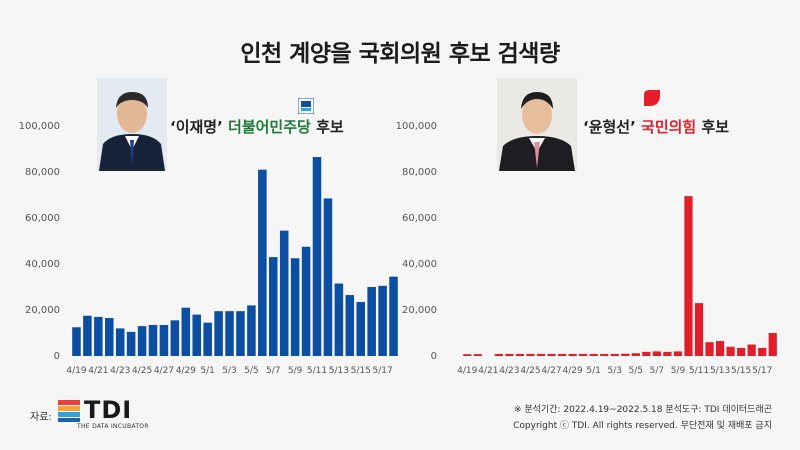  Describe the element at coordinates (609, 127) in the screenshot. I see `candidate-name: ‘윤형선’` at that location.